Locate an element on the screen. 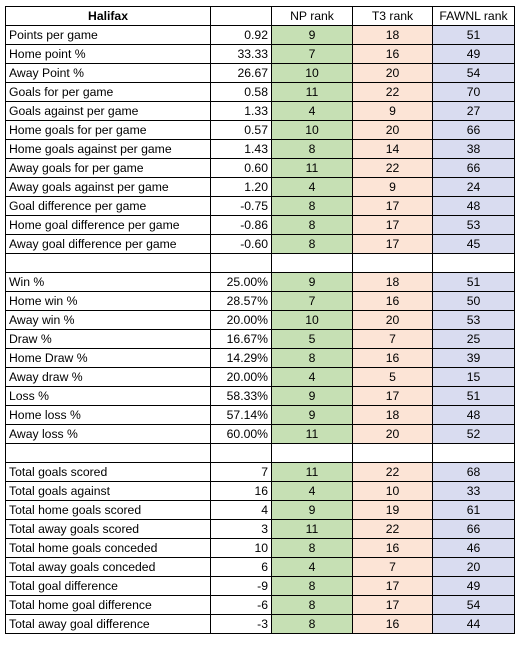 This screenshot has height=652, width=522. stat-value: 4 is located at coordinates (241, 510).